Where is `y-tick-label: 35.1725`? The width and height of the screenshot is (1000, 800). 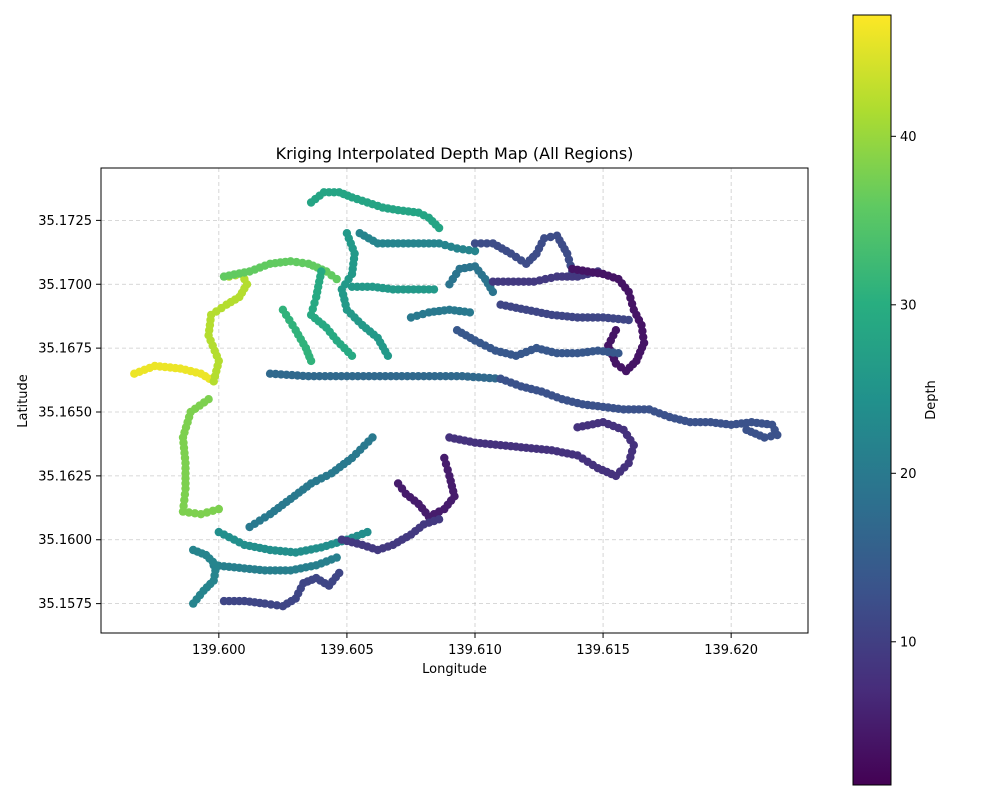
y-tick-label: 35.1725 is located at coordinates (65, 221).